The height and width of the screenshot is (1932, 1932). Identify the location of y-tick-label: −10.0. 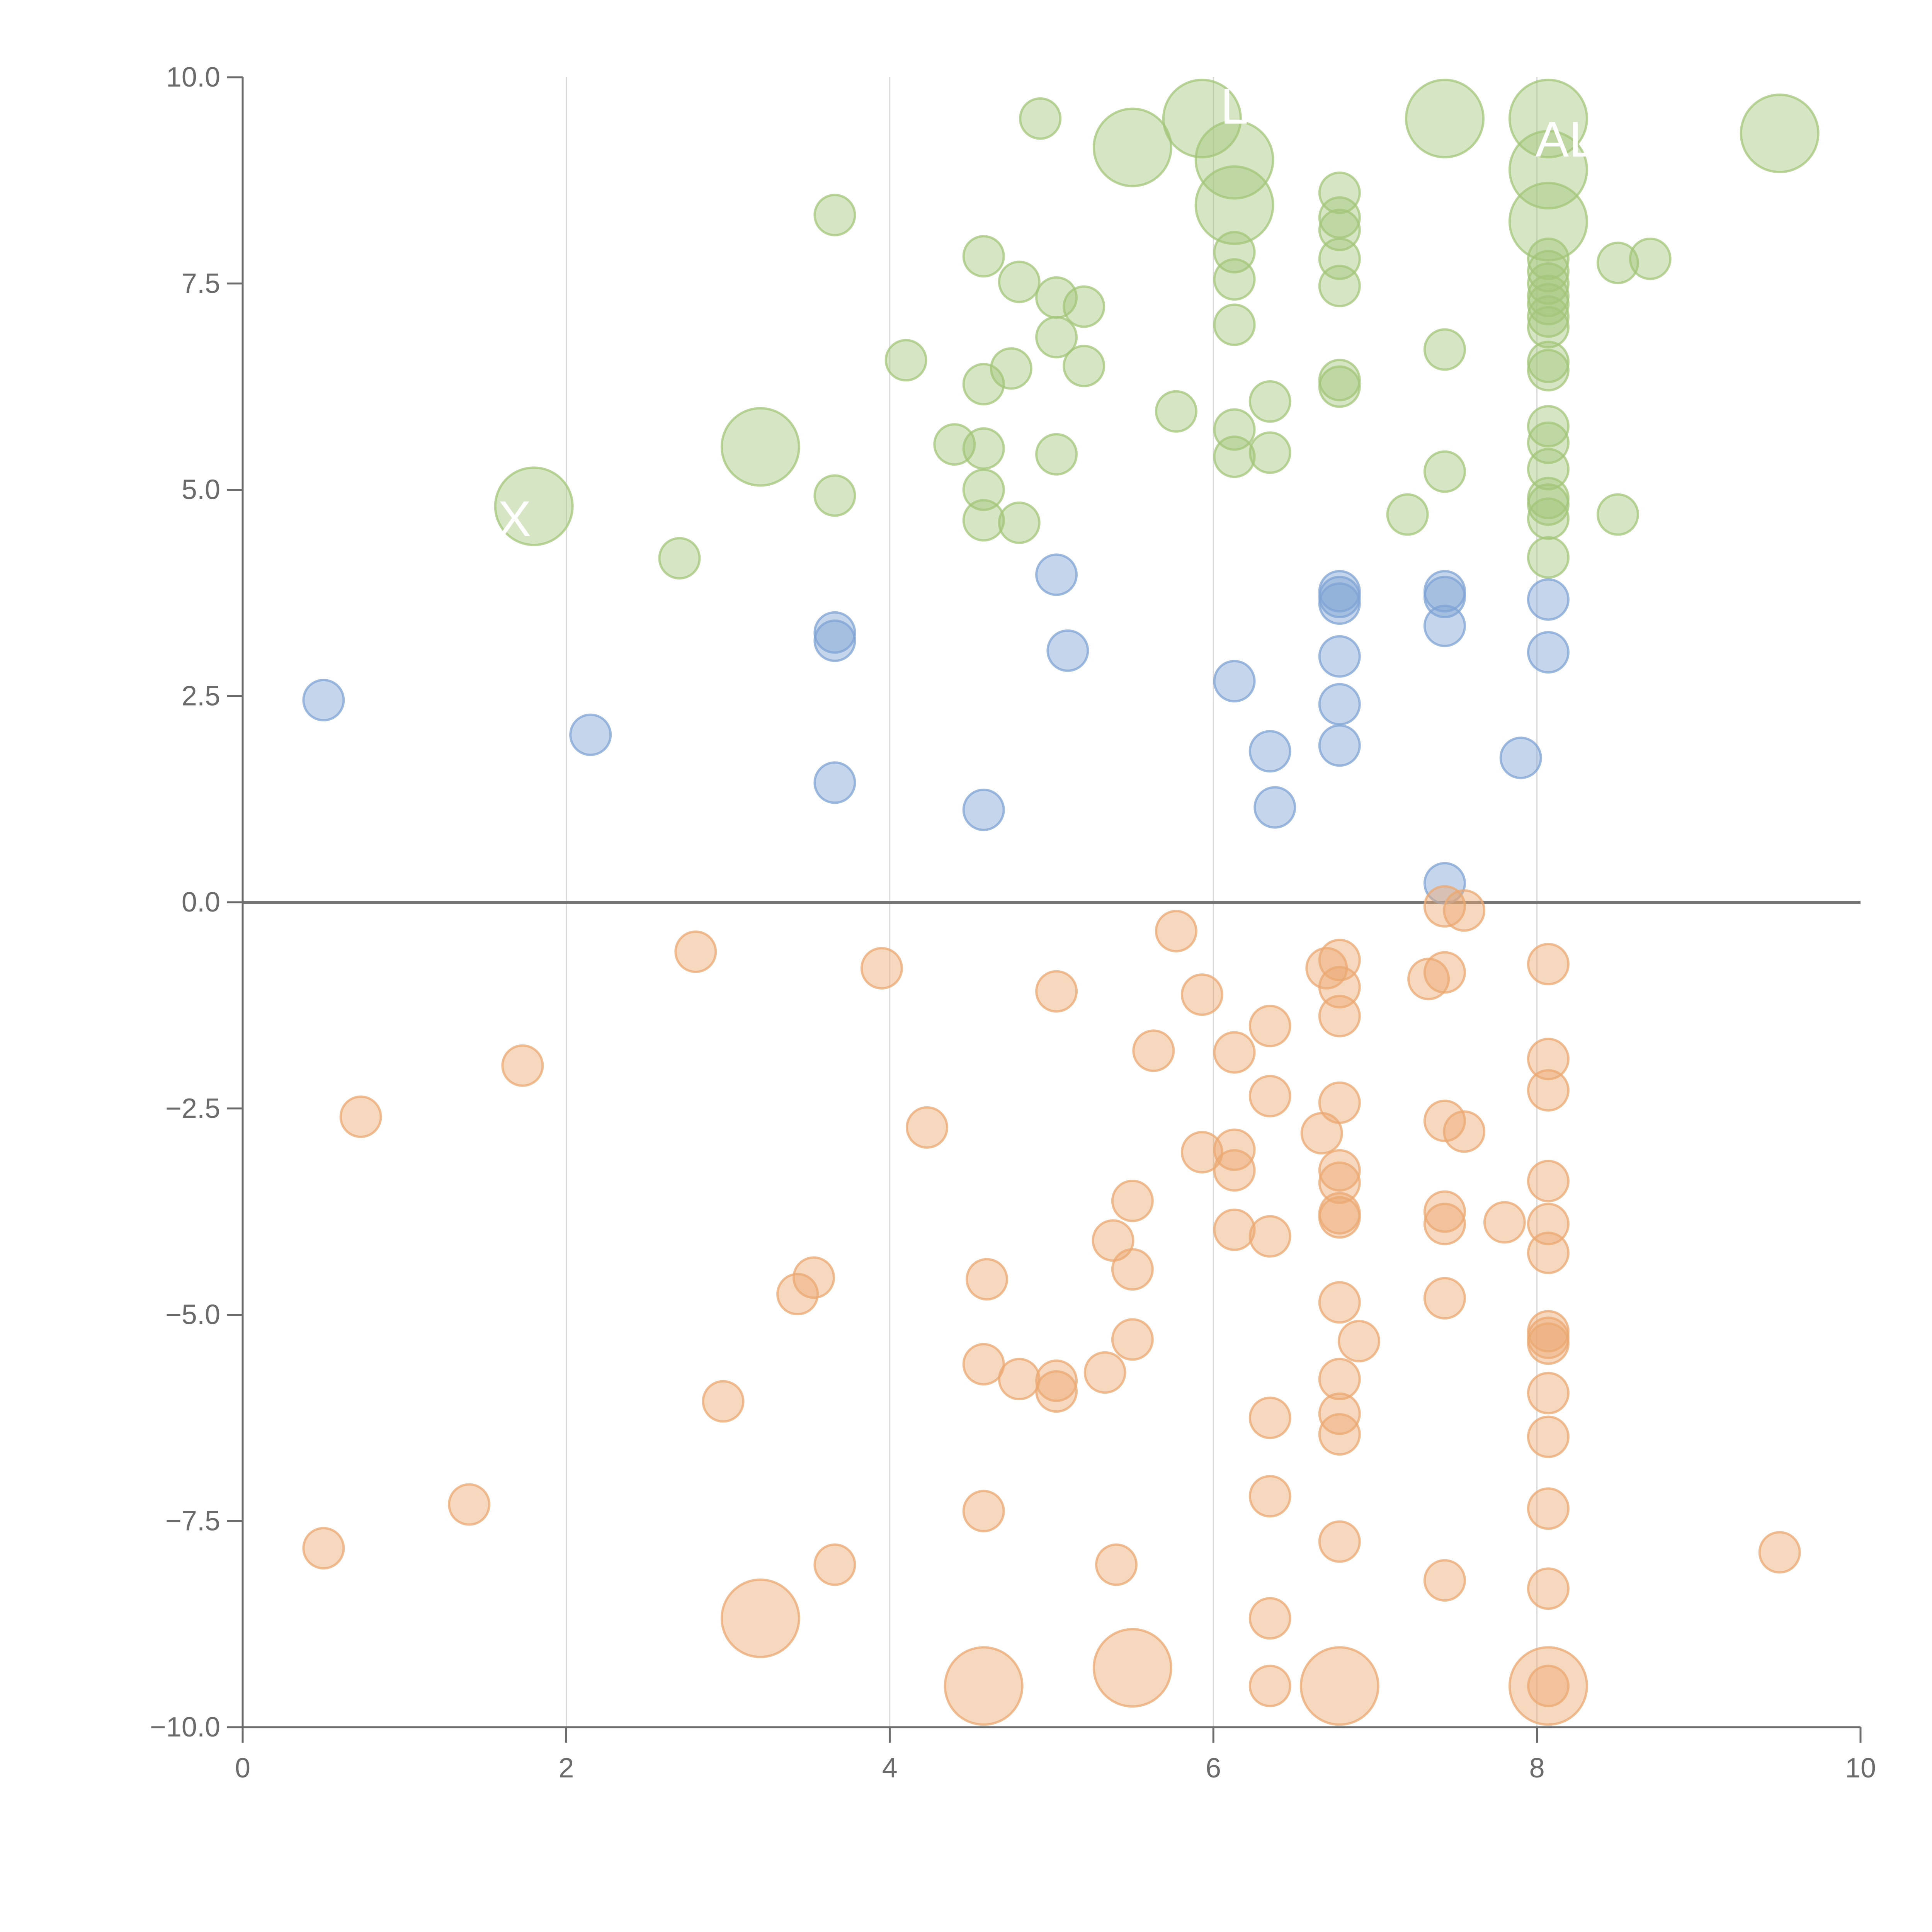
(185, 1728).